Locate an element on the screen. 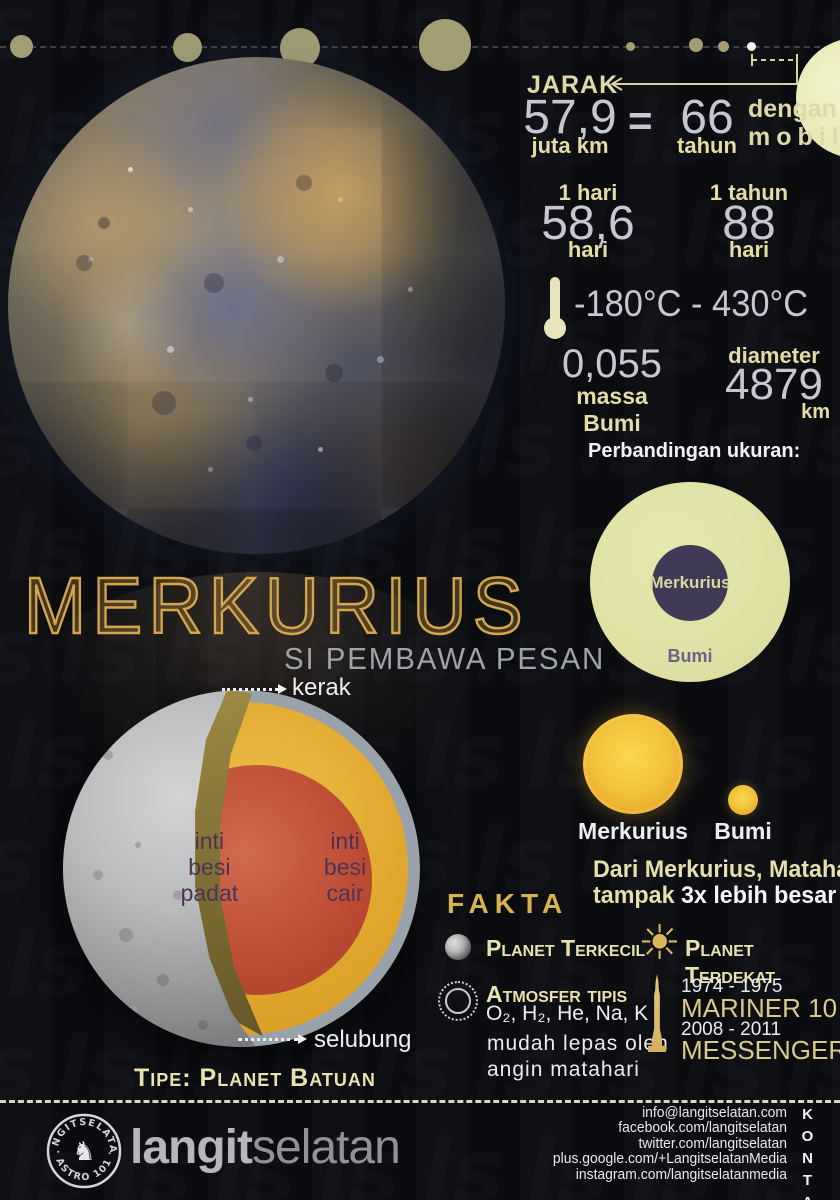 This screenshot has width=840, height=1200. planet-type-label: Tipe: Planet Batuan is located at coordinates (255, 1078).